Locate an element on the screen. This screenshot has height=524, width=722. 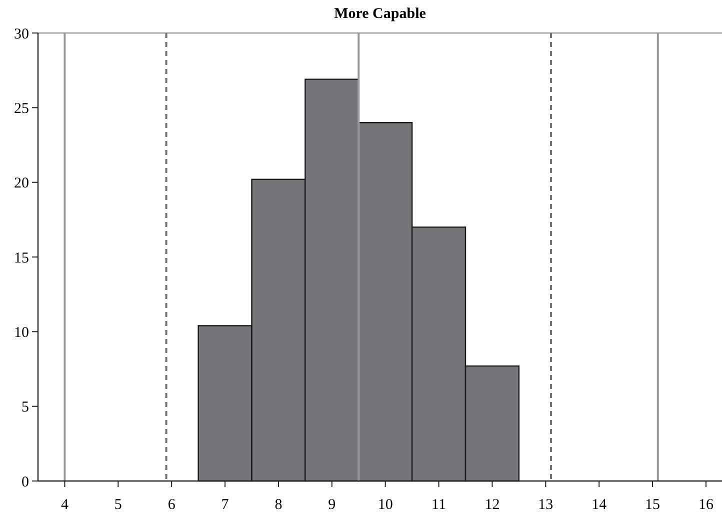
y-tick-label: 0 is located at coordinates (25, 482).